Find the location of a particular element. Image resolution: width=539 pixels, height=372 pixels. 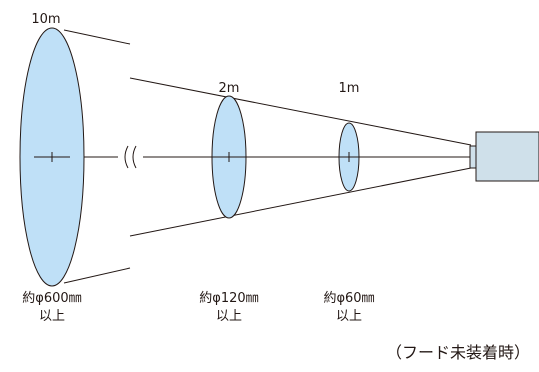

spot-size-2m-suffix: 以上 is located at coordinates (229, 316).